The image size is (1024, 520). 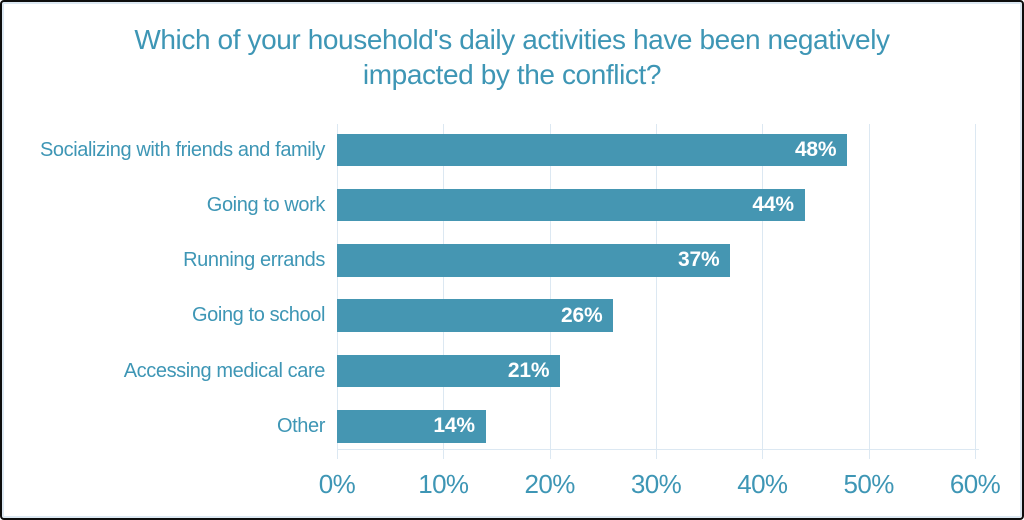 What do you see at coordinates (975, 484) in the screenshot?
I see `x-axis-label: 60%` at bounding box center [975, 484].